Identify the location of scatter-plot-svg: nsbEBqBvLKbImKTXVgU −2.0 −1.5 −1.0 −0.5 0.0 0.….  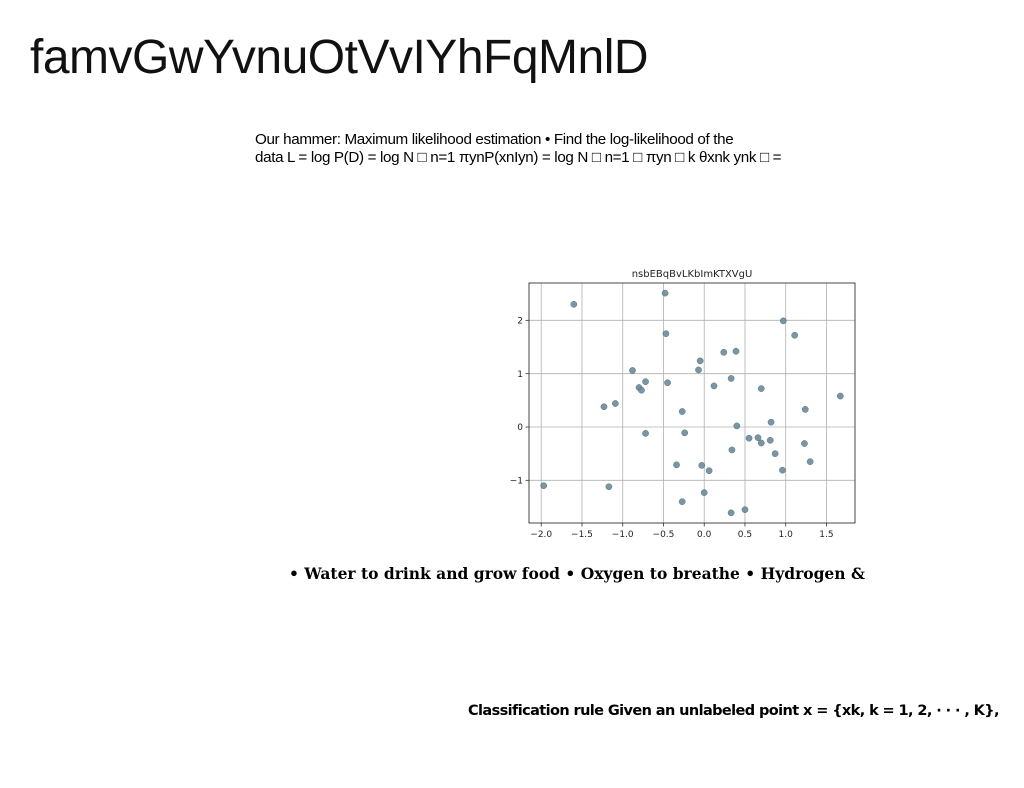
(683, 404).